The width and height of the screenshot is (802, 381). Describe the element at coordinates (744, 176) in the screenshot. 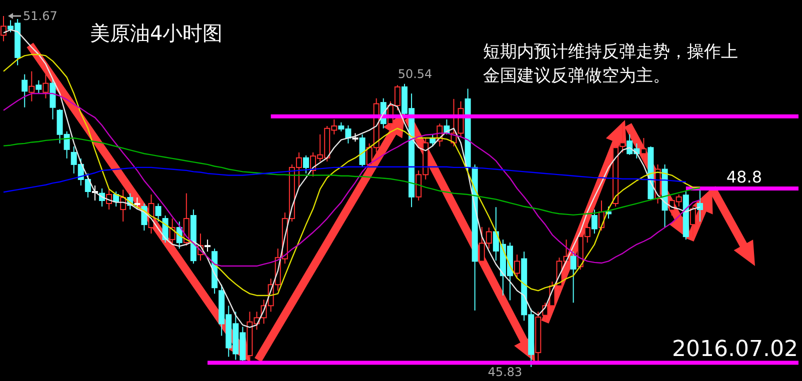

I see `ref-line-label: 48.8` at that location.